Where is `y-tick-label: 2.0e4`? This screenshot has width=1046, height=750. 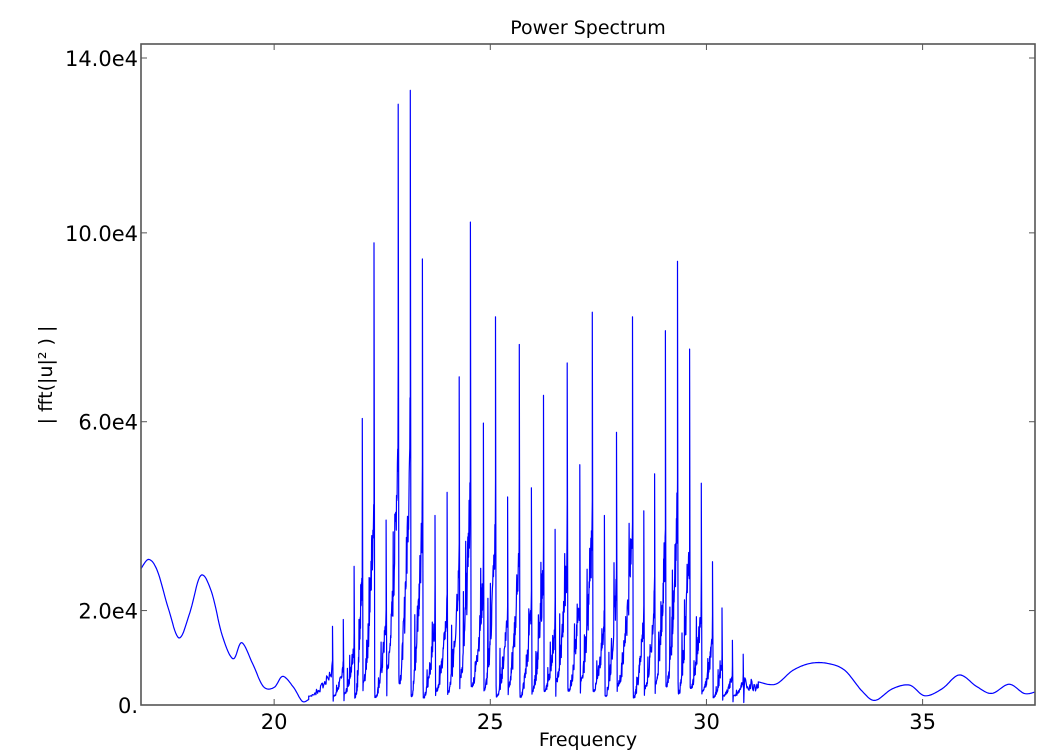
y-tick-label: 2.0e4 is located at coordinates (108, 612).